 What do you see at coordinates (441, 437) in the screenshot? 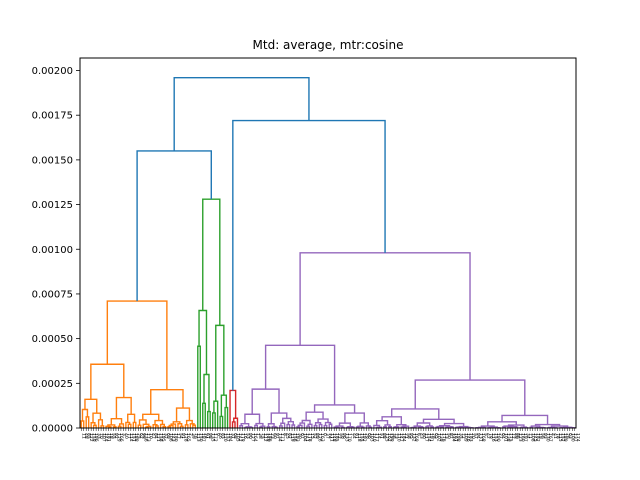
I see `leaf-label: 139` at bounding box center [441, 437].